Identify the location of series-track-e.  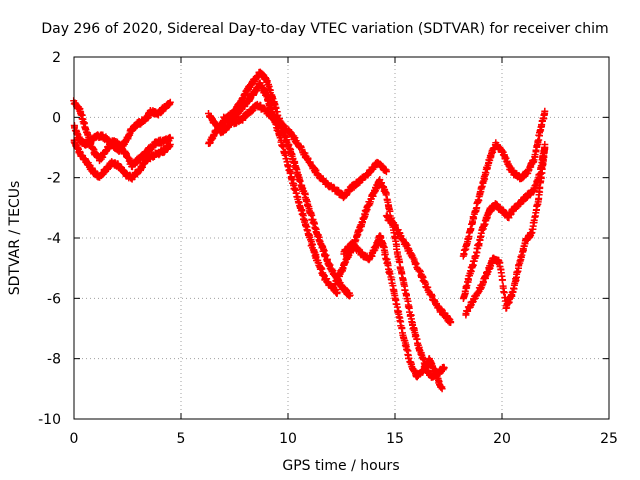
(273, 188).